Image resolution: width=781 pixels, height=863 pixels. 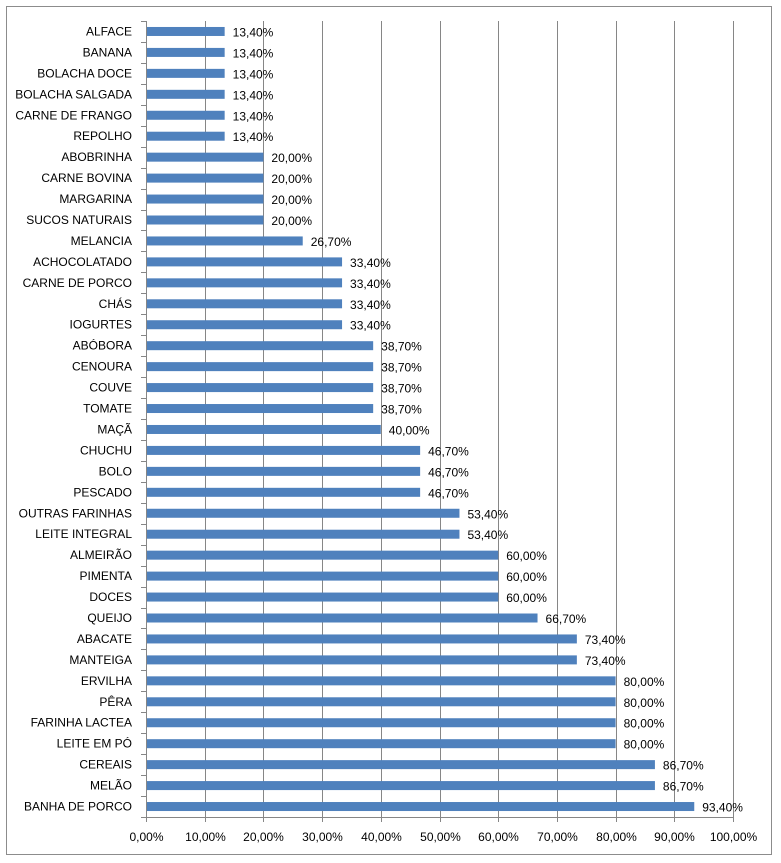 What do you see at coordinates (683, 766) in the screenshot?
I see `data-label: 86,70%` at bounding box center [683, 766].